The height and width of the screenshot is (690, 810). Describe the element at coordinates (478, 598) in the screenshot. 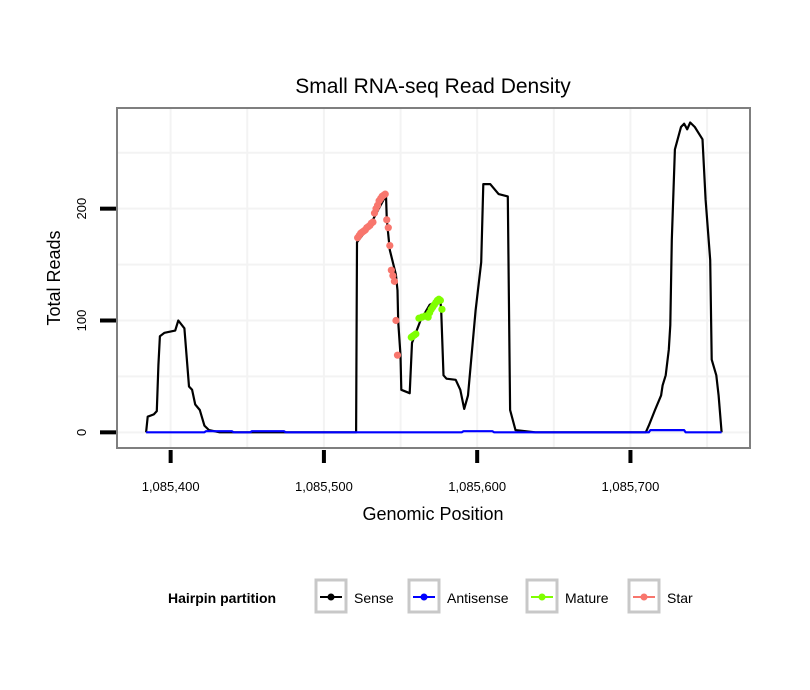

I see `legend-label: Antisense` at that location.